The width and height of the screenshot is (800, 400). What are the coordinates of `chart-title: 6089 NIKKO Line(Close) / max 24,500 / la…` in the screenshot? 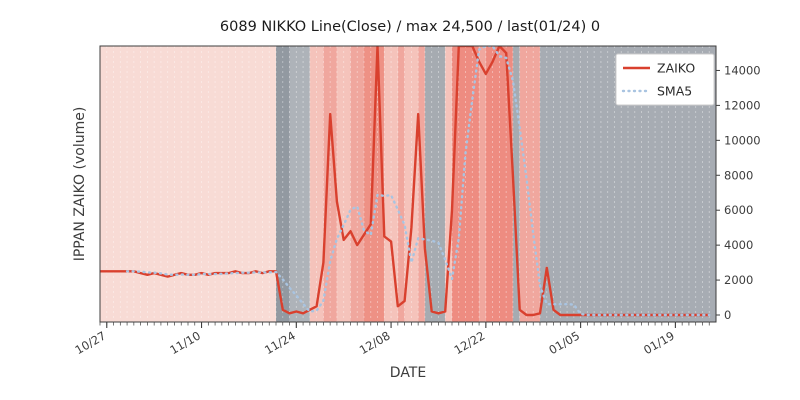 It's located at (410, 27).